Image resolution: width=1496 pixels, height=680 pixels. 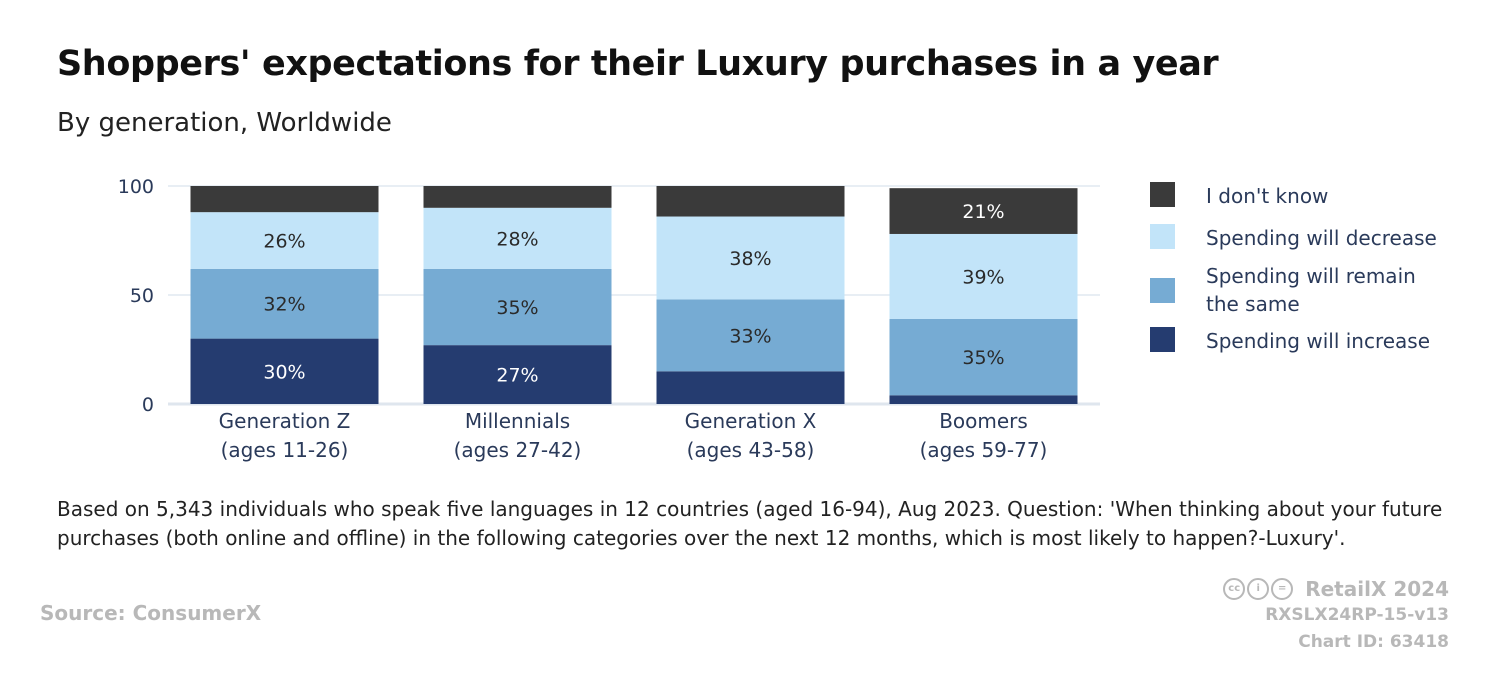 What do you see at coordinates (285, 421) in the screenshot?
I see `x-tick-label: Generation Z` at bounding box center [285, 421].